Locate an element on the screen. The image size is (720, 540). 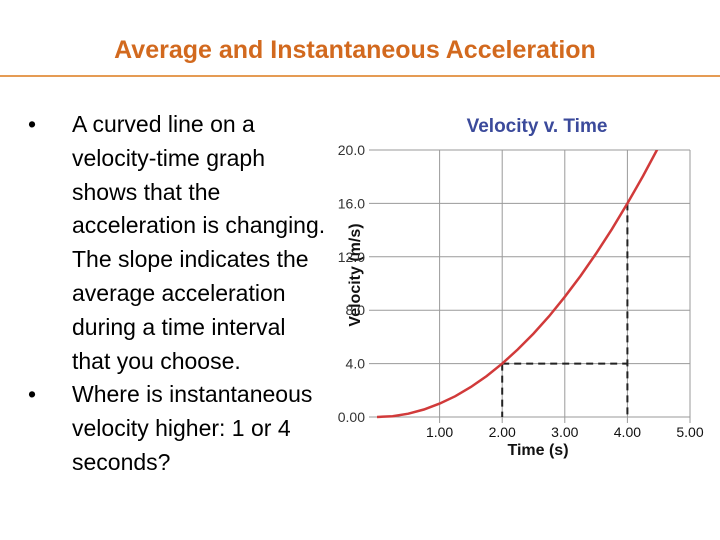
chart-y-tick-label: 4.0 is located at coordinates (356, 364).